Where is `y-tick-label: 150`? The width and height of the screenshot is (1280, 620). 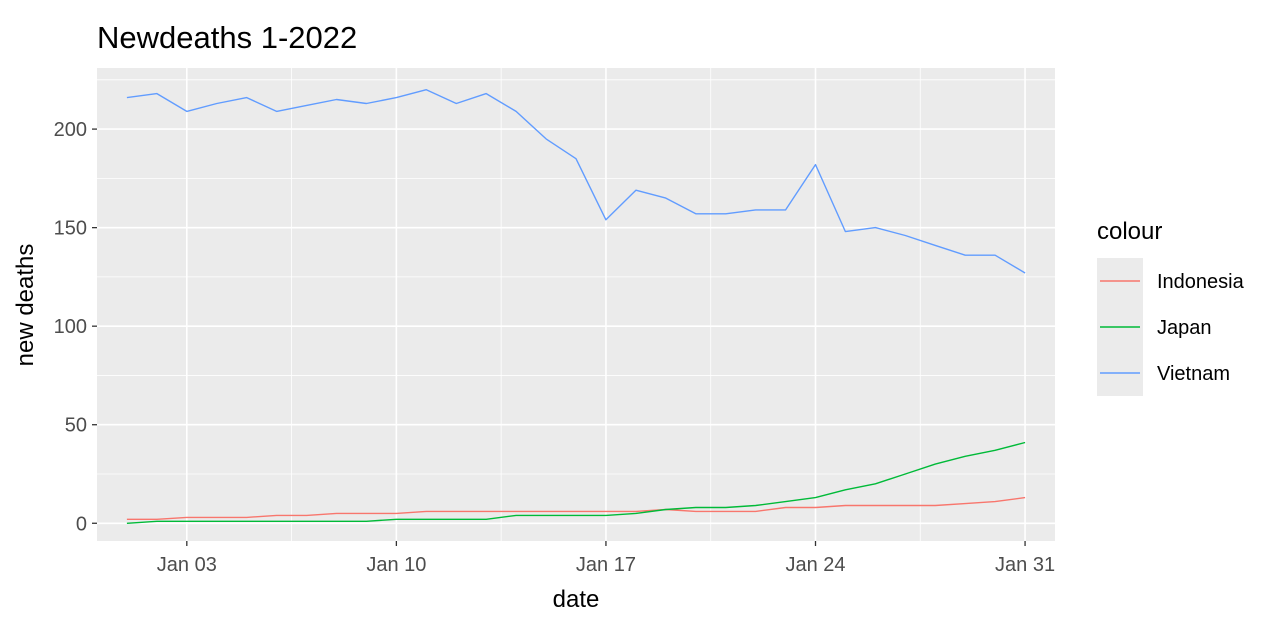 y-tick-label: 150 is located at coordinates (70, 229).